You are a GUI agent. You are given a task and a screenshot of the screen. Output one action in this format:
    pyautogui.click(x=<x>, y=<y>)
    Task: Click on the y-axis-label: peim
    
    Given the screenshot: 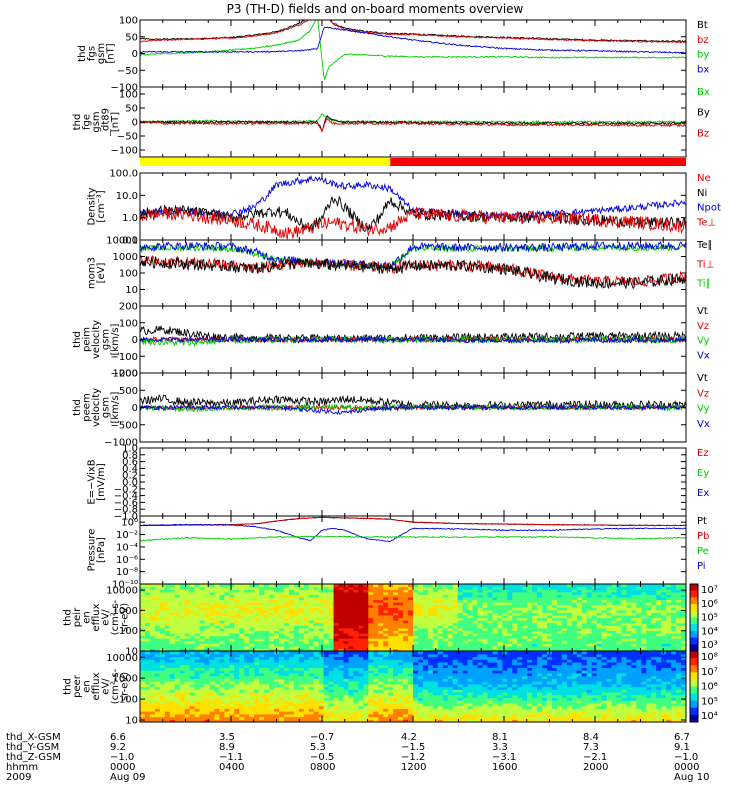 What is the action you would take?
    pyautogui.click(x=87, y=339)
    